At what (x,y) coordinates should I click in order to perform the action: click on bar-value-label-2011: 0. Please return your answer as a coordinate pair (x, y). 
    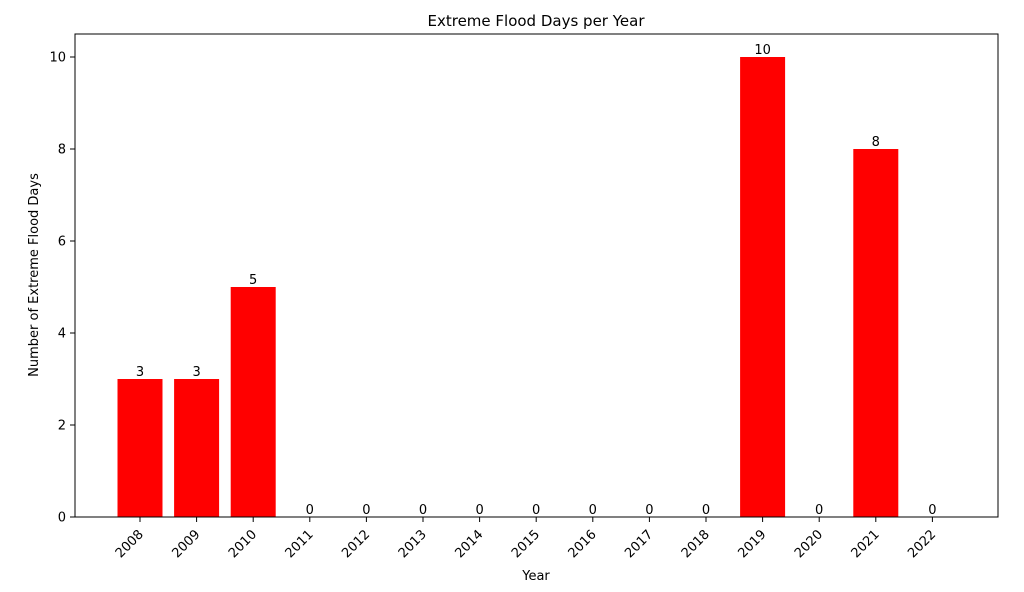
    Looking at the image, I should click on (310, 510).